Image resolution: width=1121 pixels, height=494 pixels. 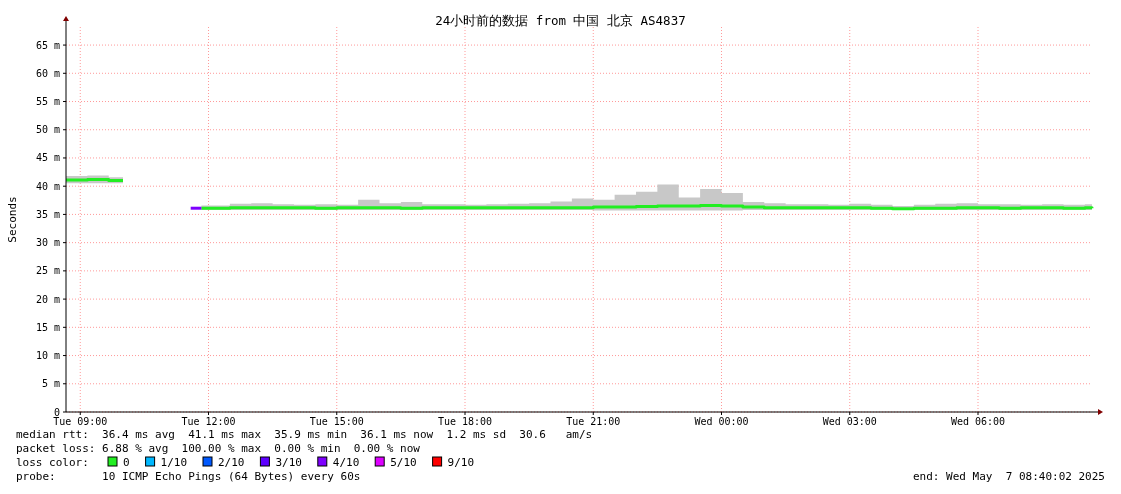 I want to click on x-tick-label: Tue 21:00, so click(x=593, y=421).